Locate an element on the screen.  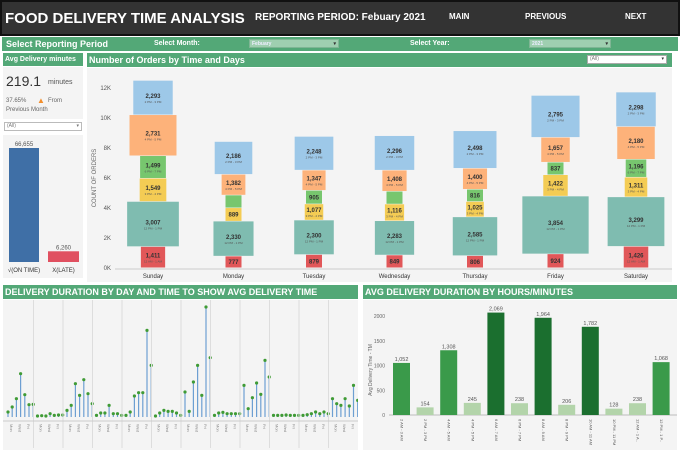
status-category-label: X(LATE) is located at coordinates (63, 271).